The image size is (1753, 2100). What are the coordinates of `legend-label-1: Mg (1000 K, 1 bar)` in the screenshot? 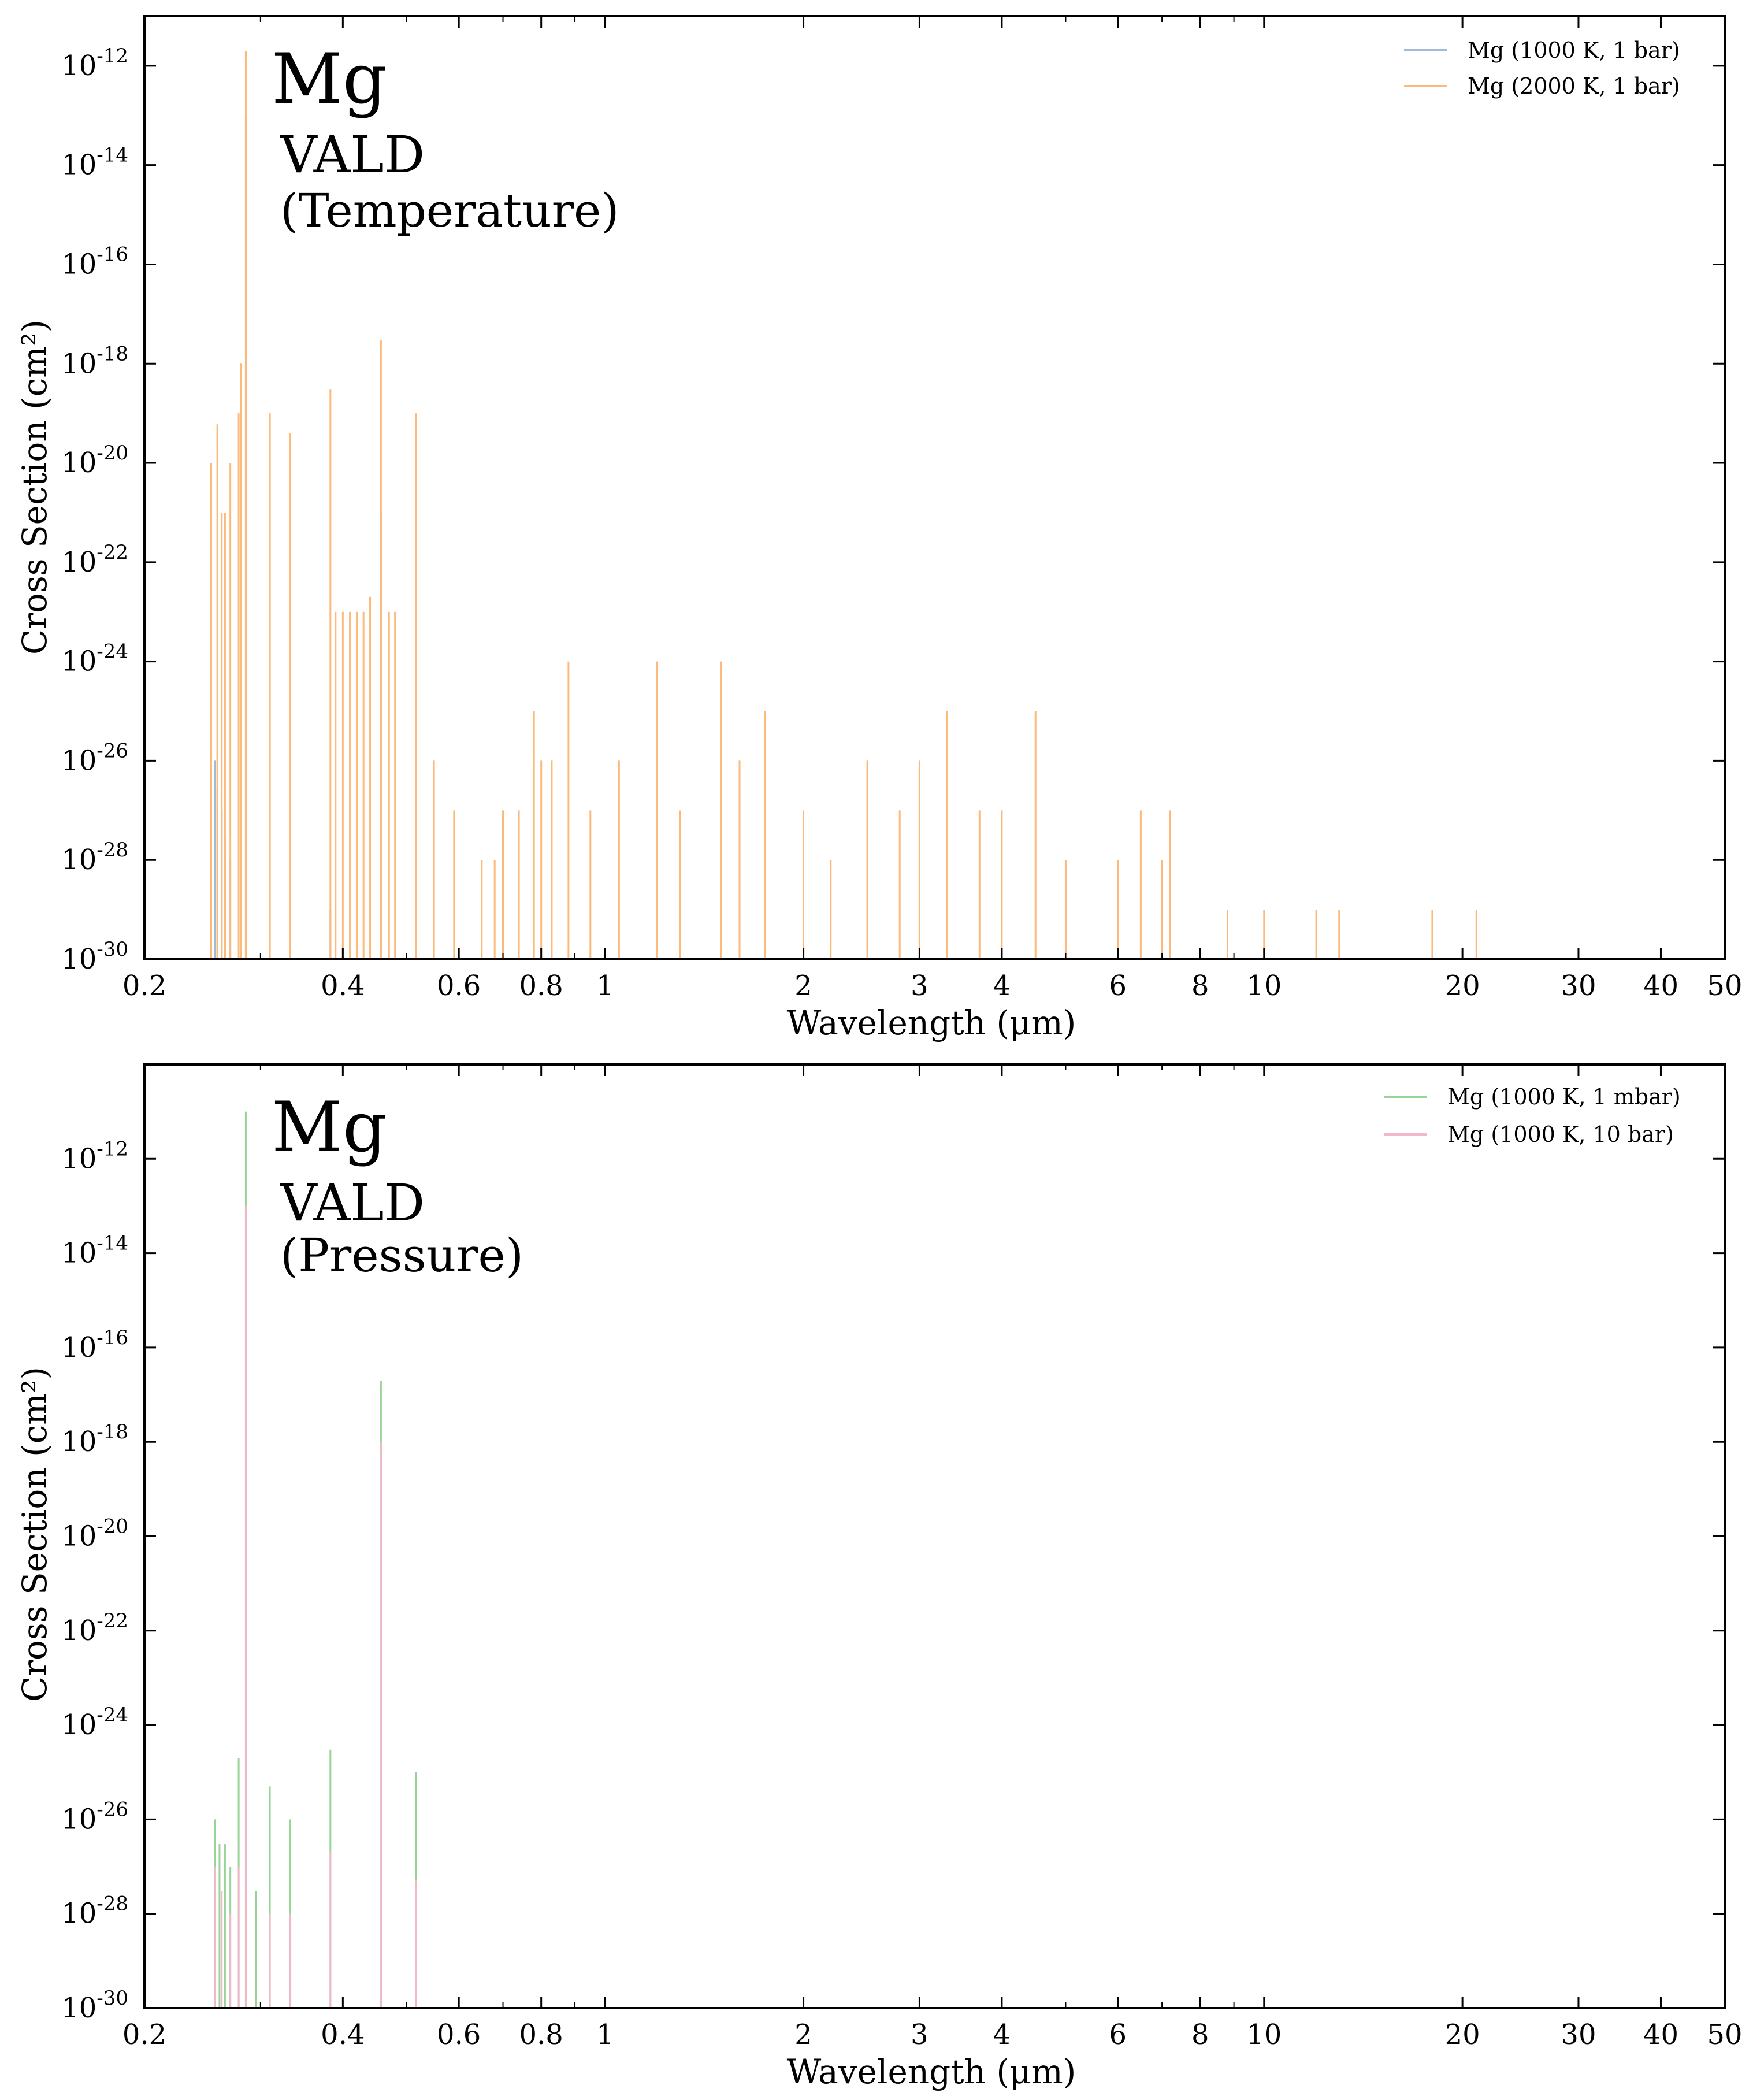 It's located at (1574, 50).